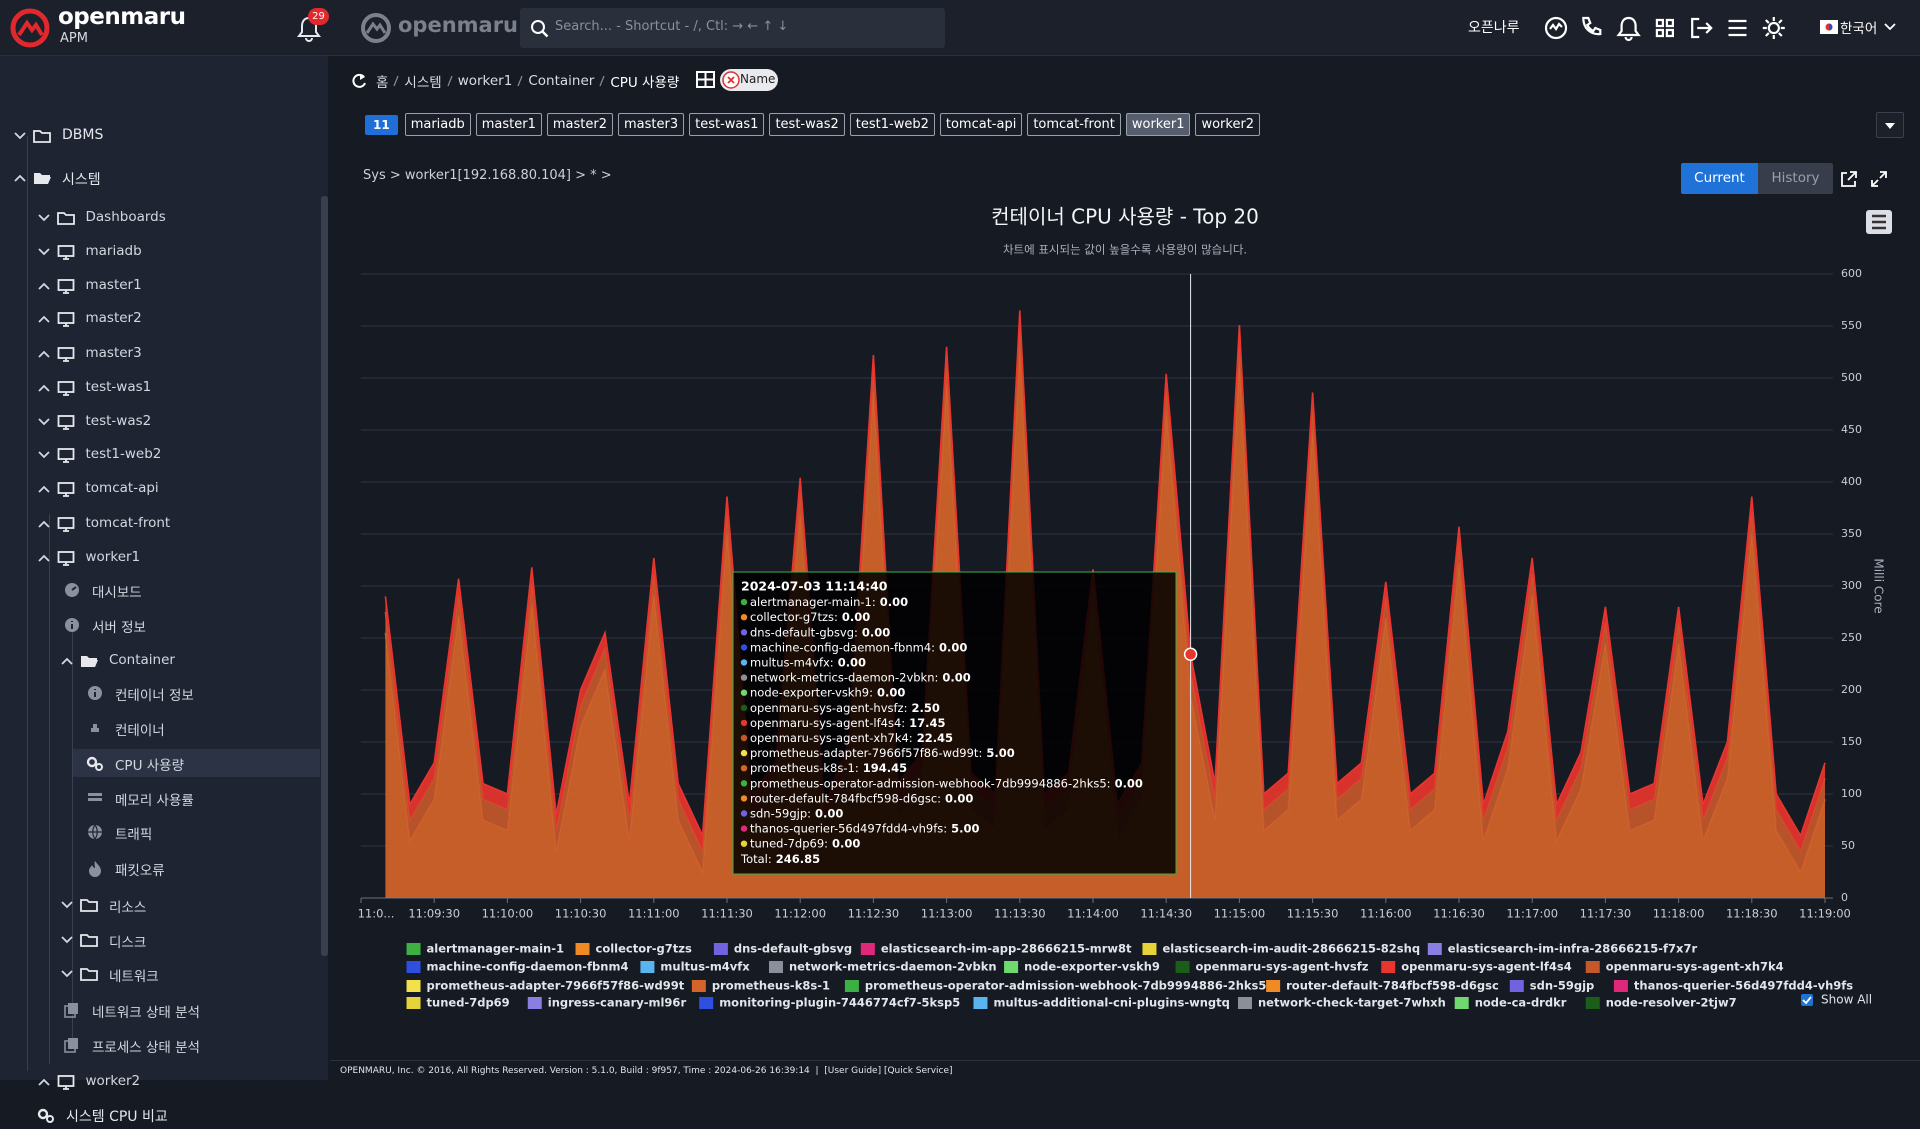  I want to click on host-tab: master1, so click(508, 124).